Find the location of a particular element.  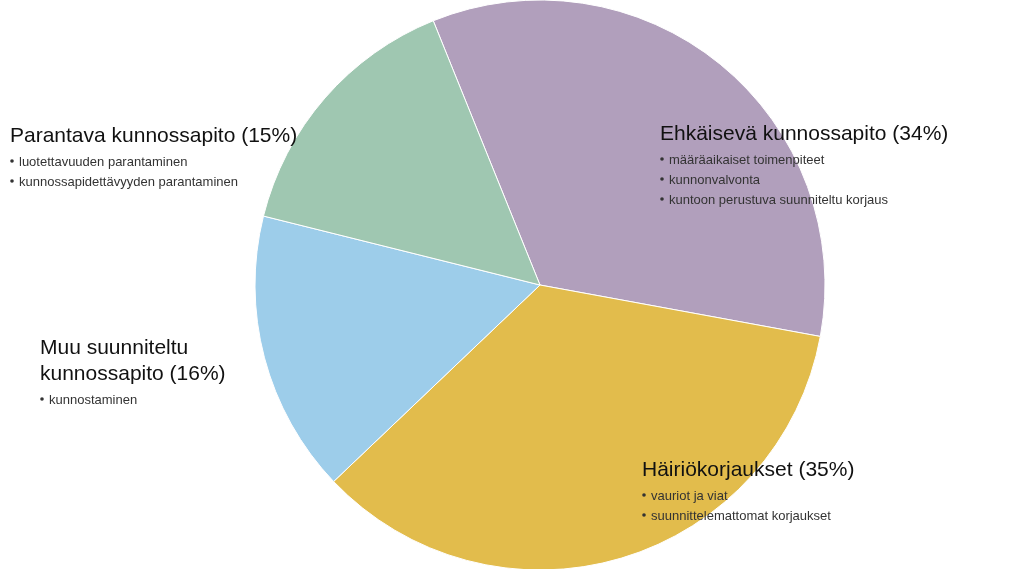

text: vauriot ja viat is located at coordinates (689, 495).